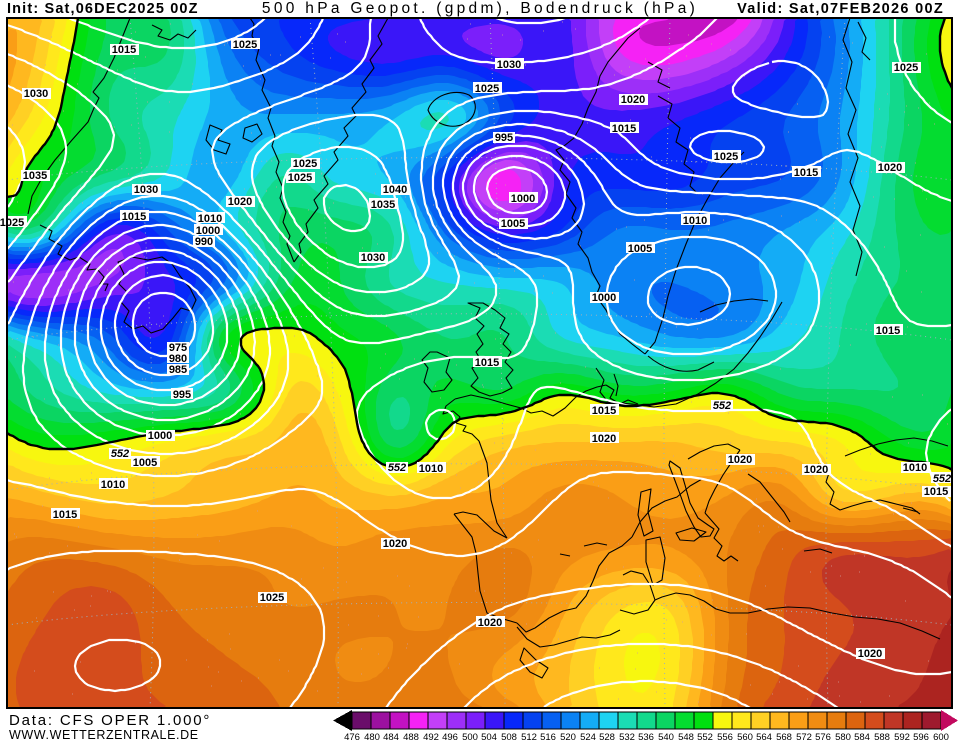 This screenshot has width=959, height=741. I want to click on svg-text: 496, so click(450, 736).